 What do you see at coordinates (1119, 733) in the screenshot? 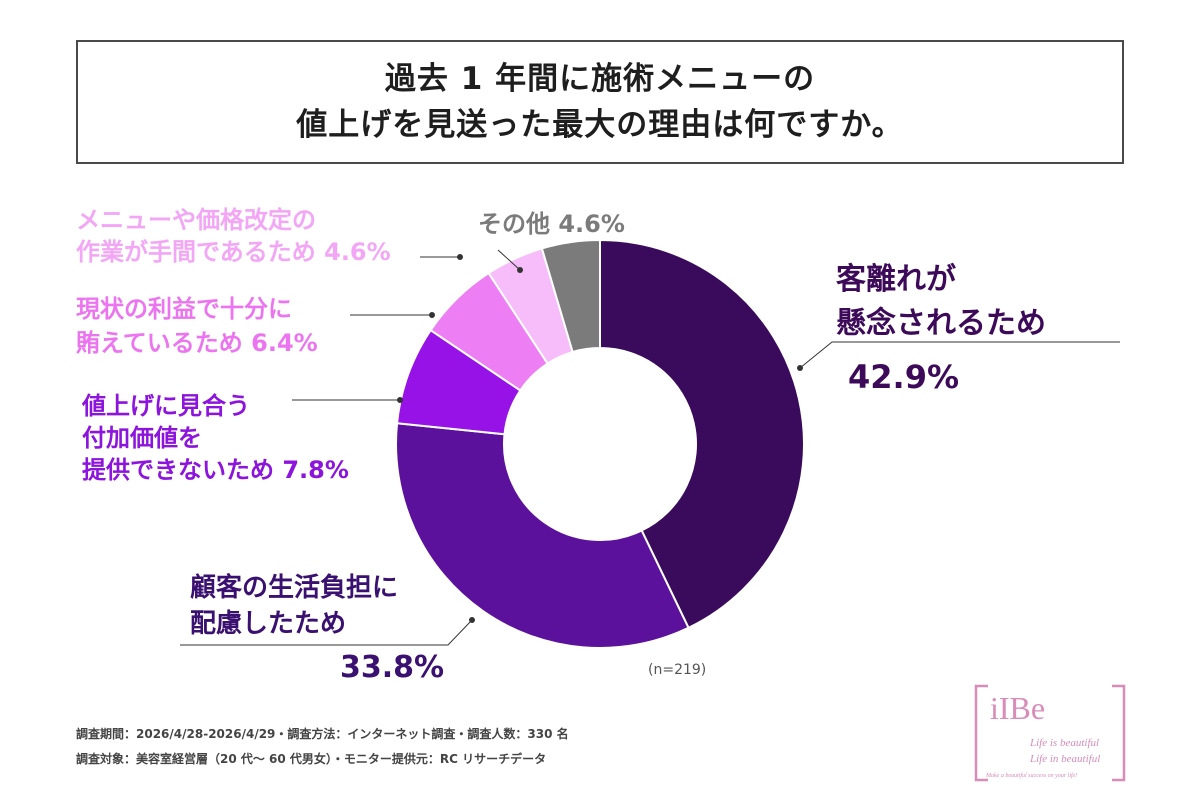
I see `logo-frame-right` at bounding box center [1119, 733].